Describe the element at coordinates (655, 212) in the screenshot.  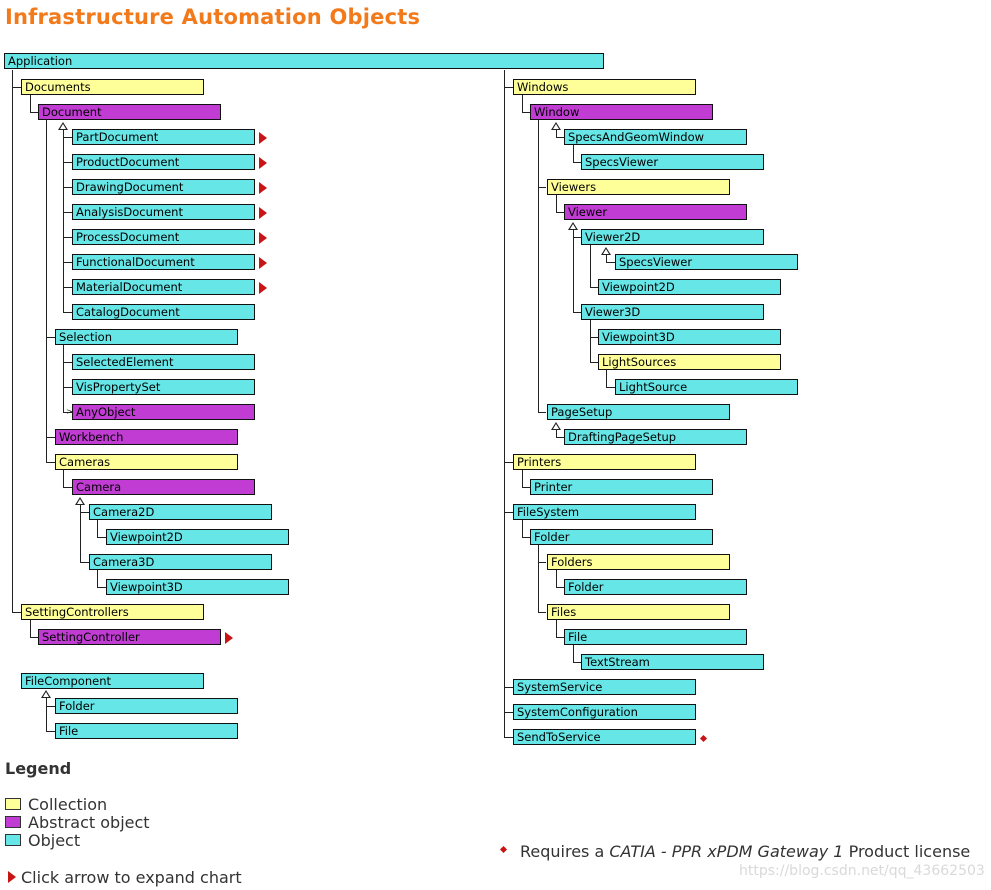
I see `node-viewer: Viewer` at that location.